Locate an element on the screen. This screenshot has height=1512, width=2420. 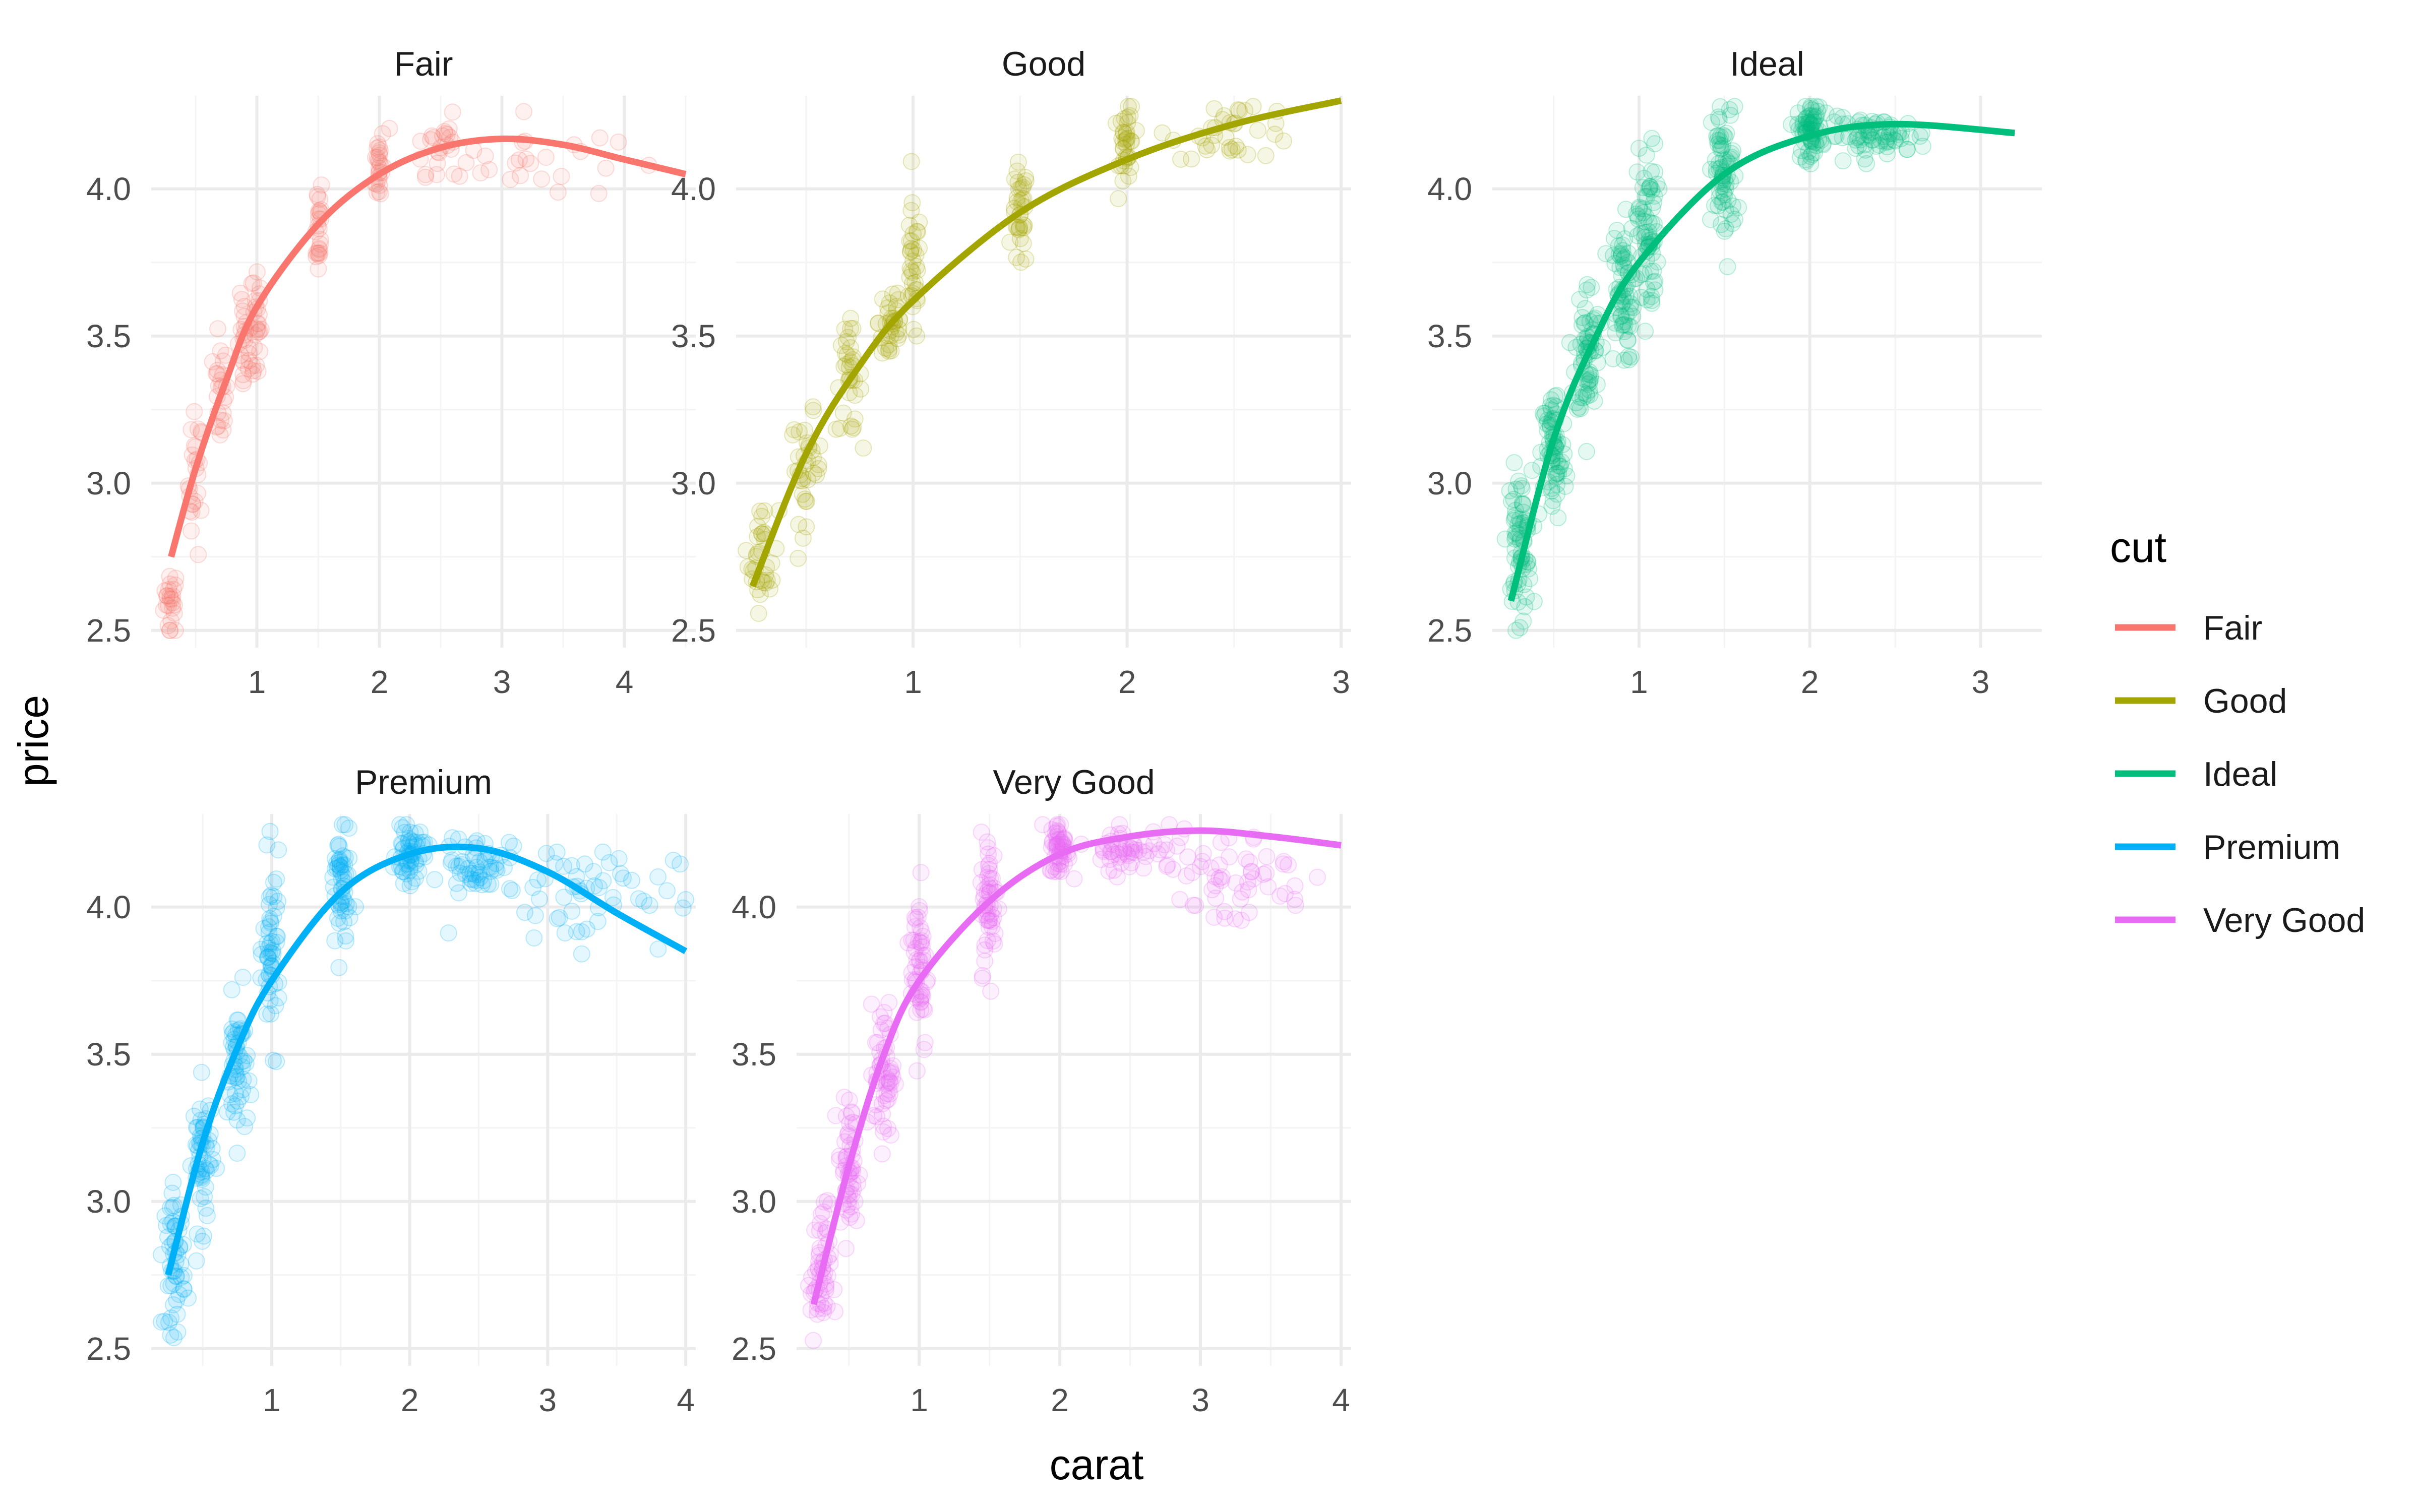
y-tick-label: 3.0 is located at coordinates (1449, 483).